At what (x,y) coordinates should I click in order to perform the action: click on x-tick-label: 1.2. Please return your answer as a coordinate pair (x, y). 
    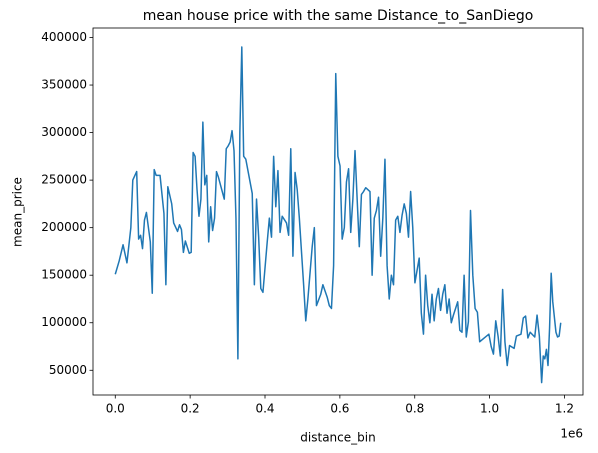
    Looking at the image, I should click on (564, 409).